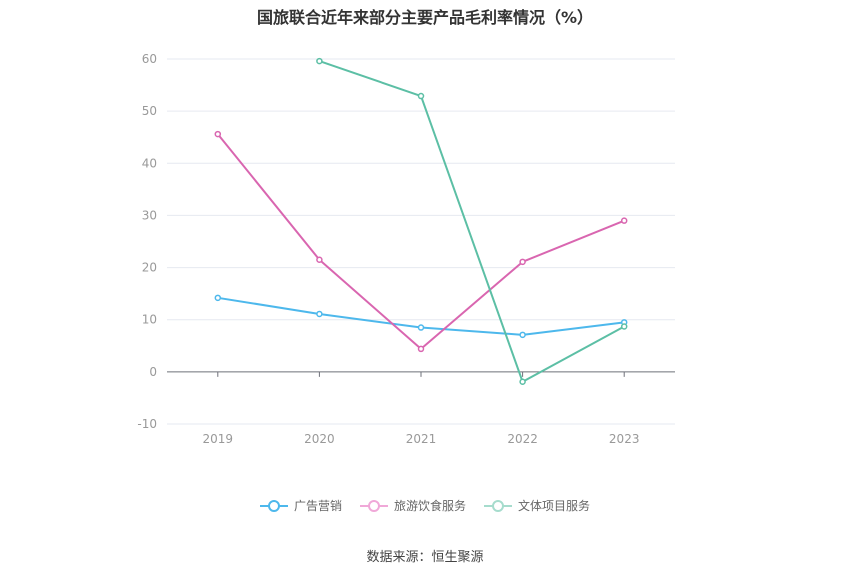 Image resolution: width=850 pixels, height=575 pixels. Describe the element at coordinates (522, 439) in the screenshot. I see `x-tick-label: 2022` at that location.